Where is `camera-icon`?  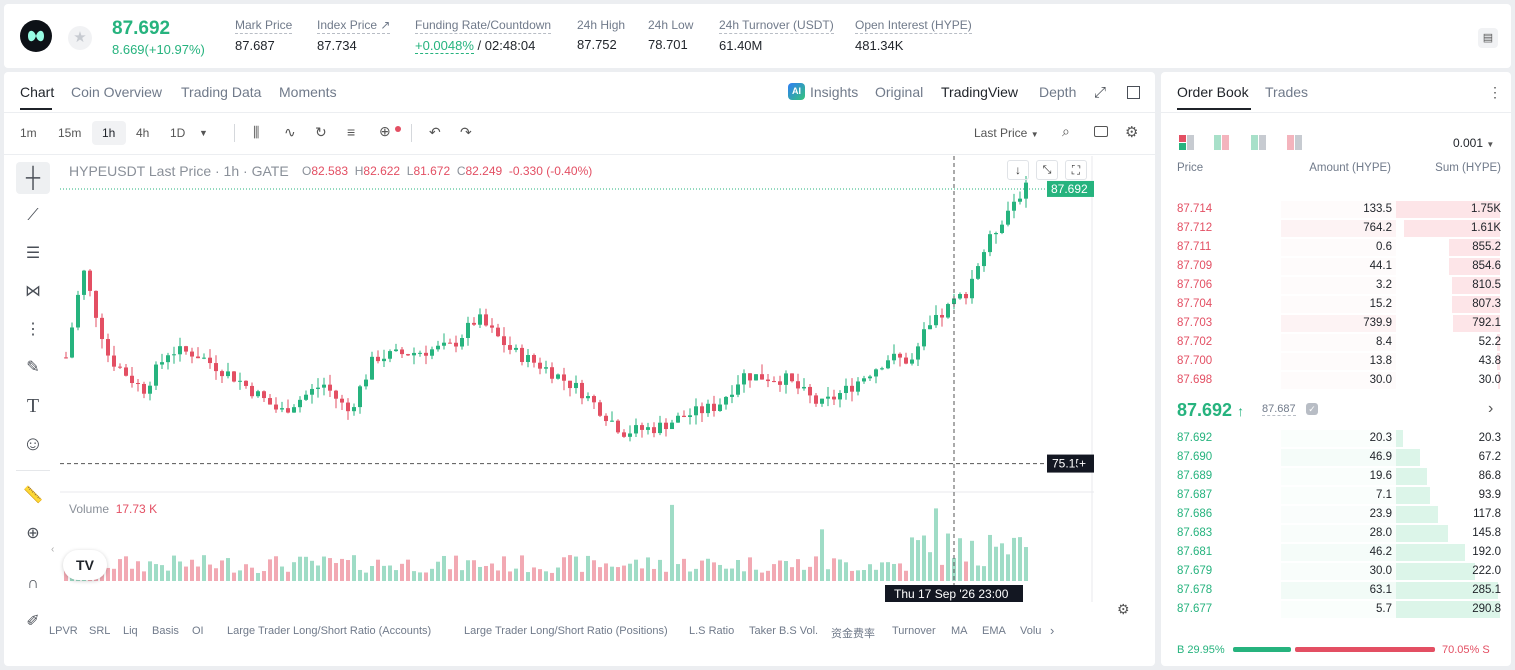 camera-icon is located at coordinates (1101, 131).